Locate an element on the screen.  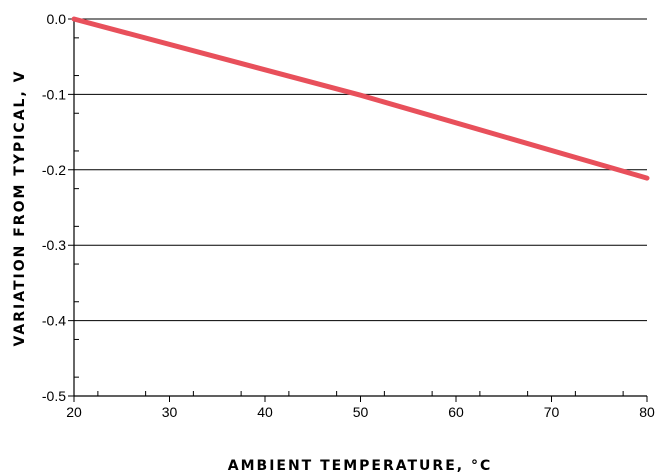
x-tick-labels: 20 30 40 50 60 70 80 is located at coordinates (360, 412).